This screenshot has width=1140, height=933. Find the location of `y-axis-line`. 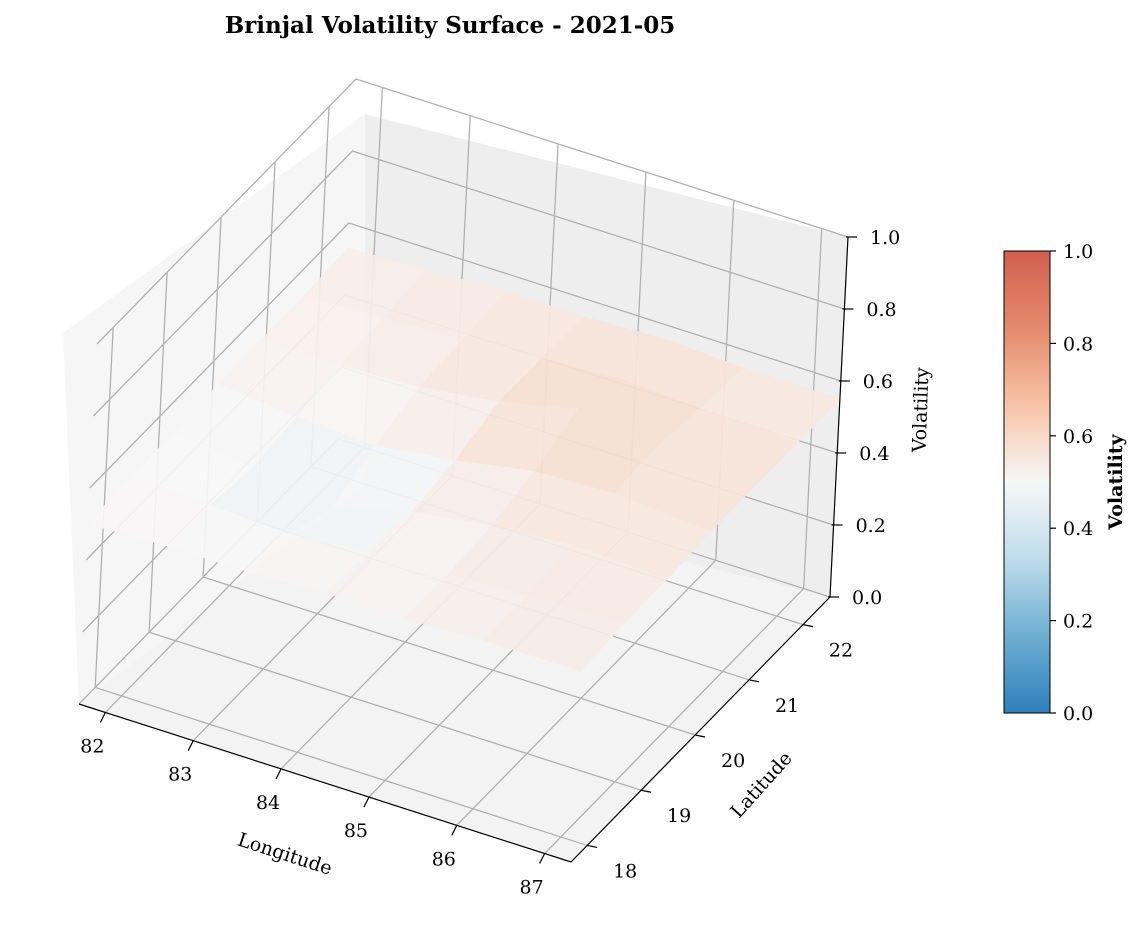

y-axis-line is located at coordinates (700, 729).